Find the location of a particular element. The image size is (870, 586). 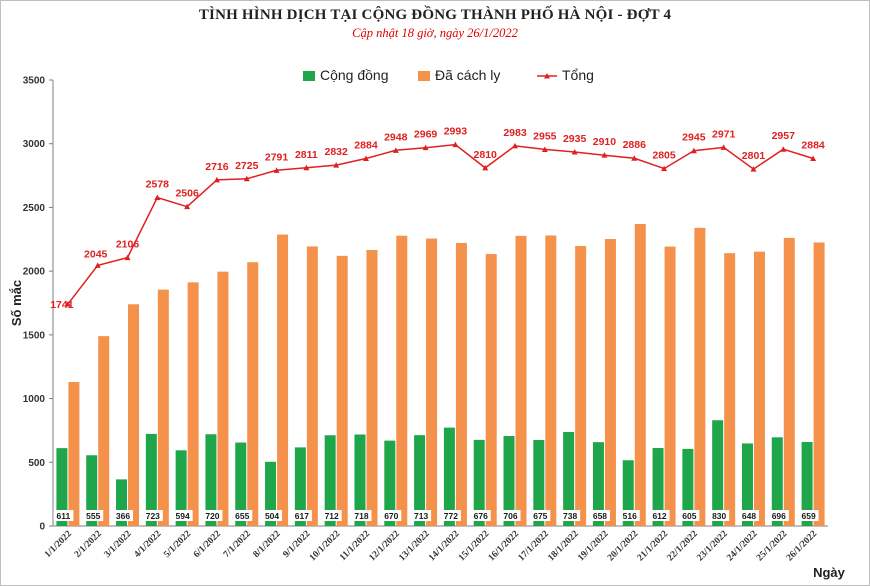

x-axis-label: Ngày is located at coordinates (829, 572).